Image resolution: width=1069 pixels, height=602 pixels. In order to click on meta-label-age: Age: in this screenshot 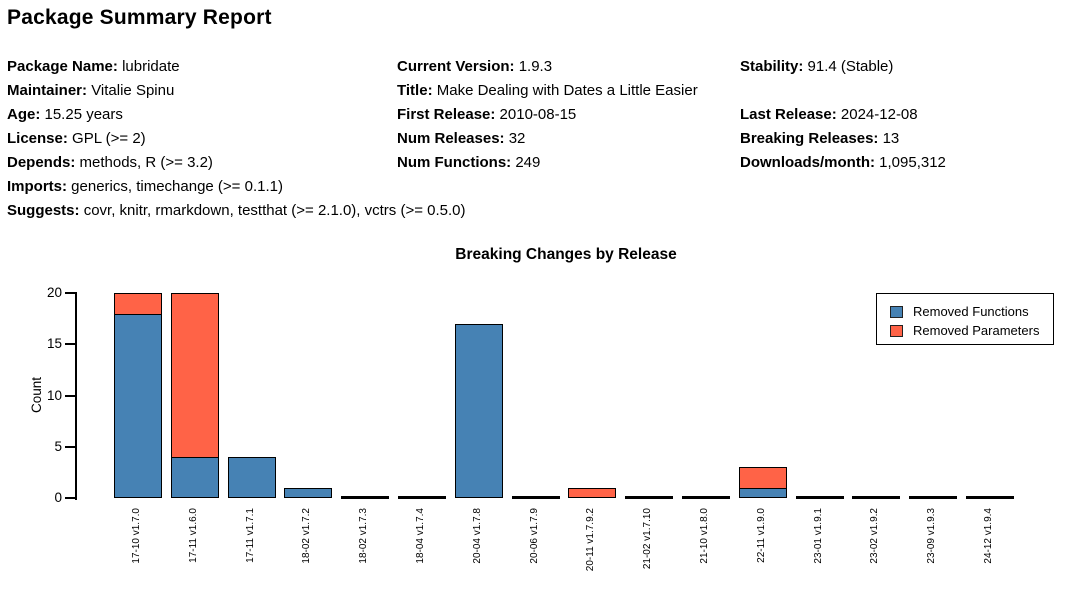, I will do `click(26, 114)`.